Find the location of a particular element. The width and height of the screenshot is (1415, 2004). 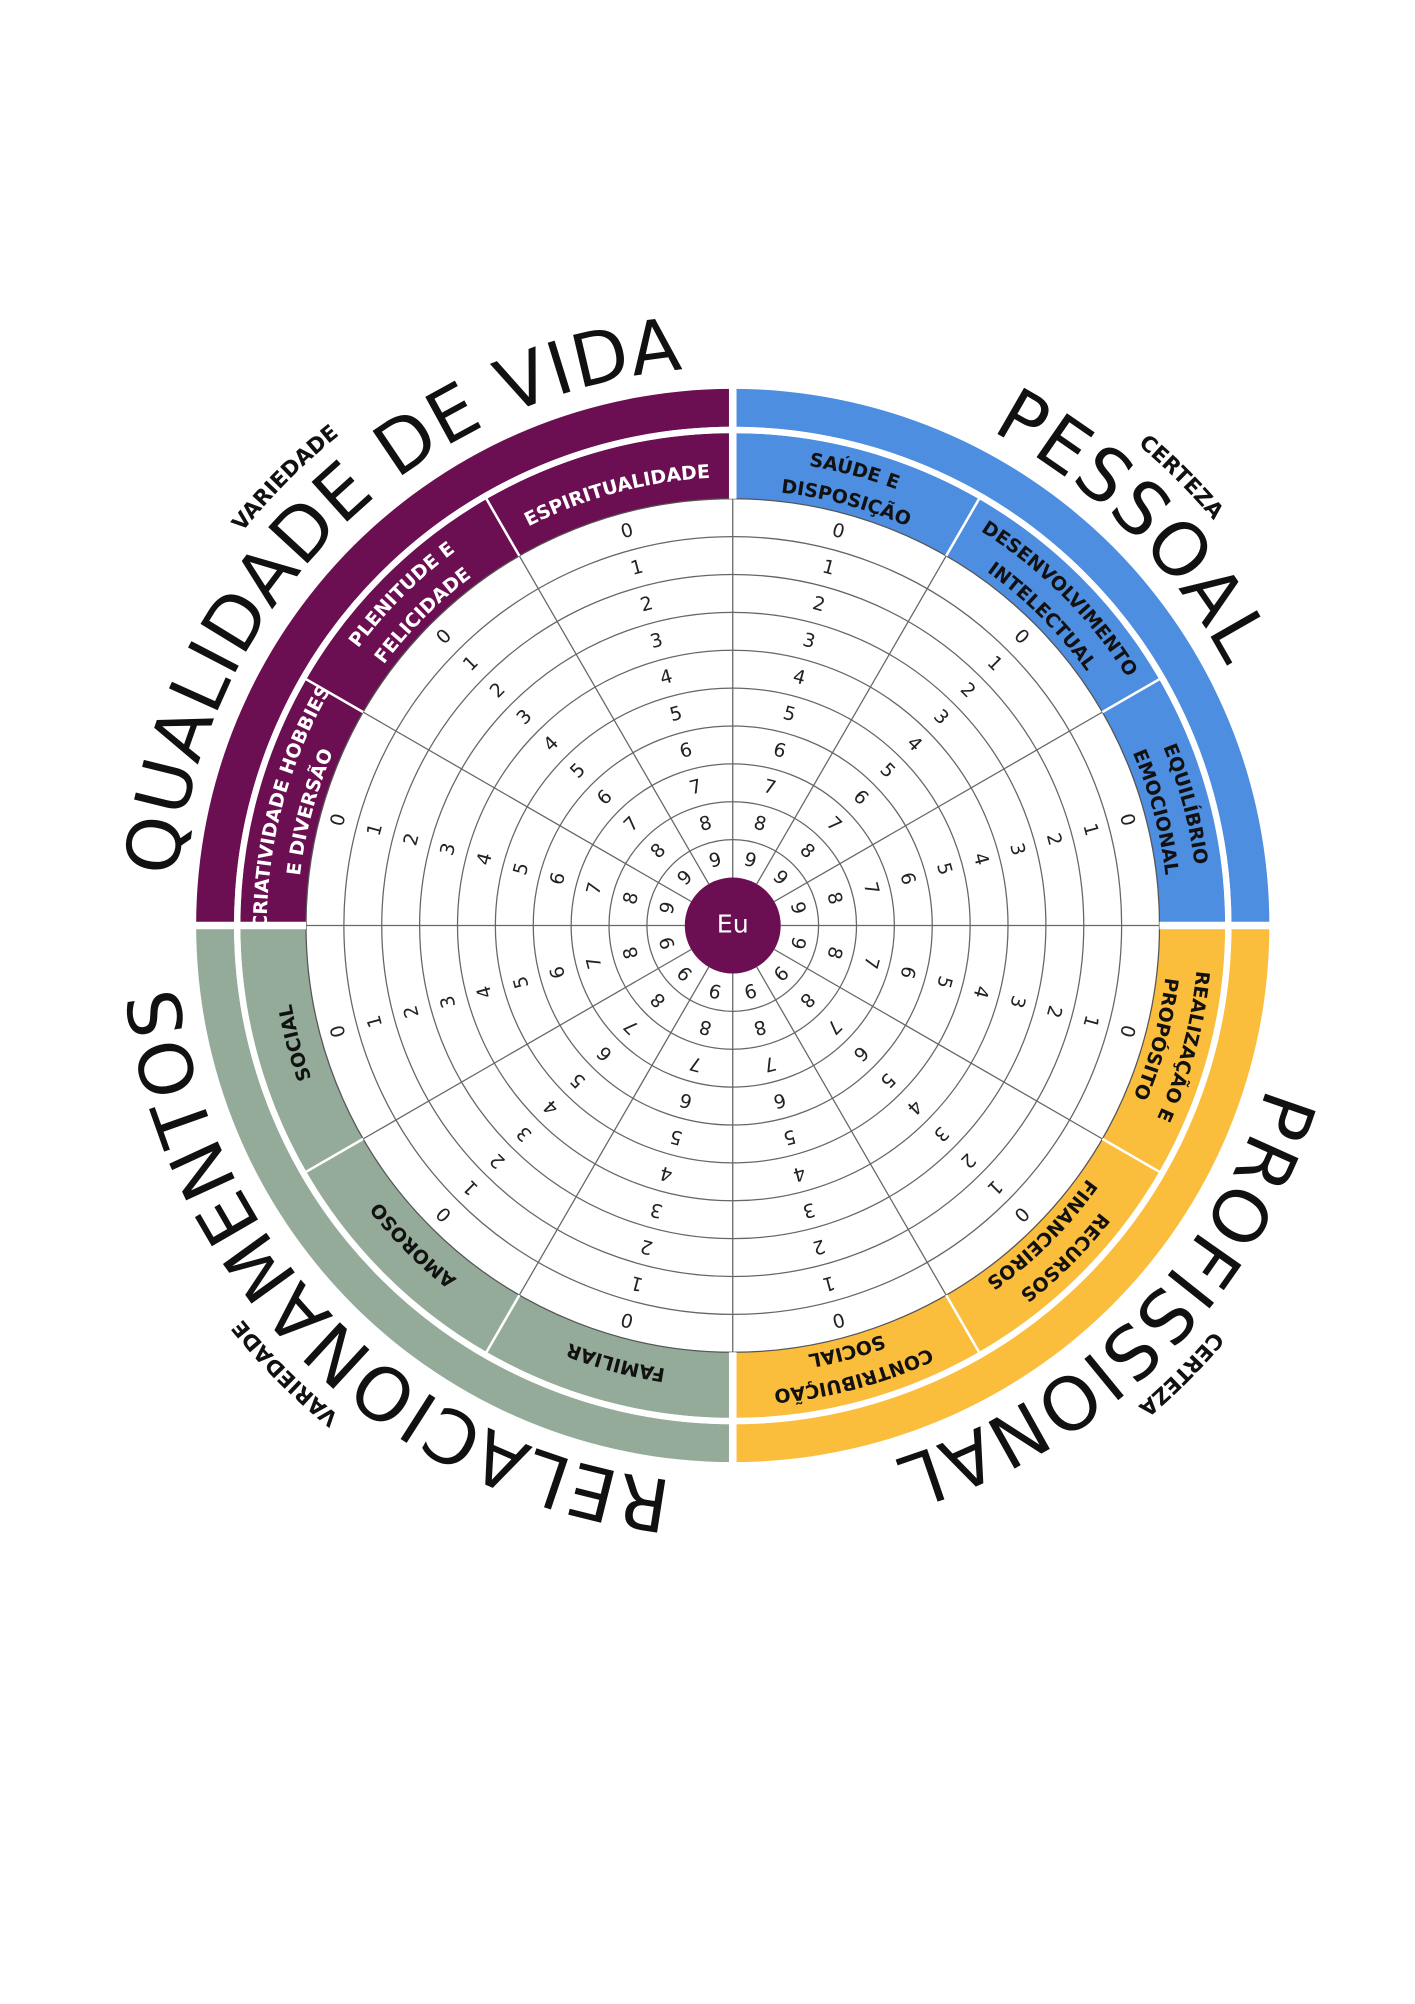

center-label: Eu is located at coordinates (733, 924).